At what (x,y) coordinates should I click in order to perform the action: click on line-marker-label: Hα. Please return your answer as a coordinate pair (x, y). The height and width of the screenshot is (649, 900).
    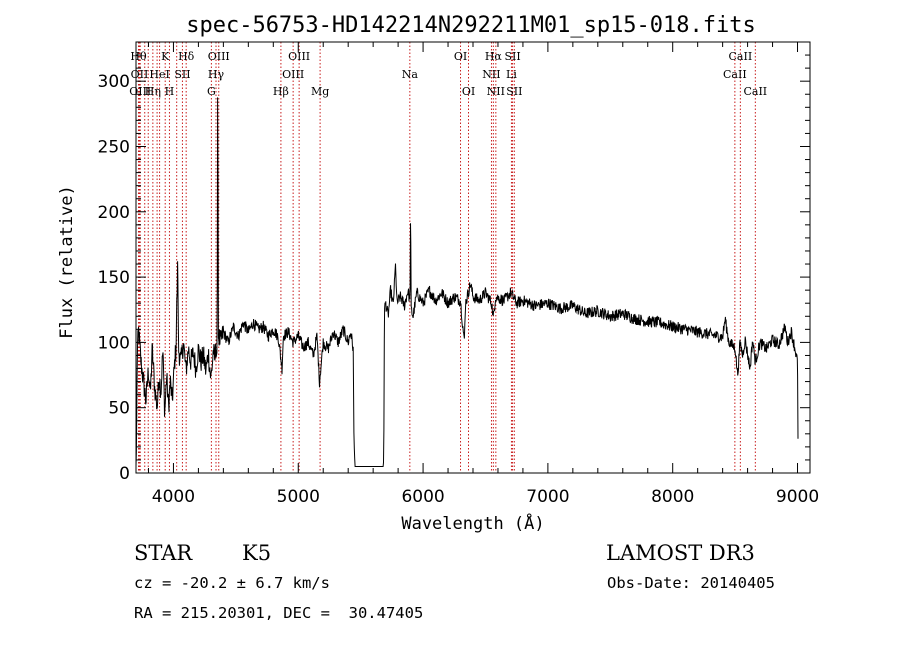
    Looking at the image, I should click on (494, 56).